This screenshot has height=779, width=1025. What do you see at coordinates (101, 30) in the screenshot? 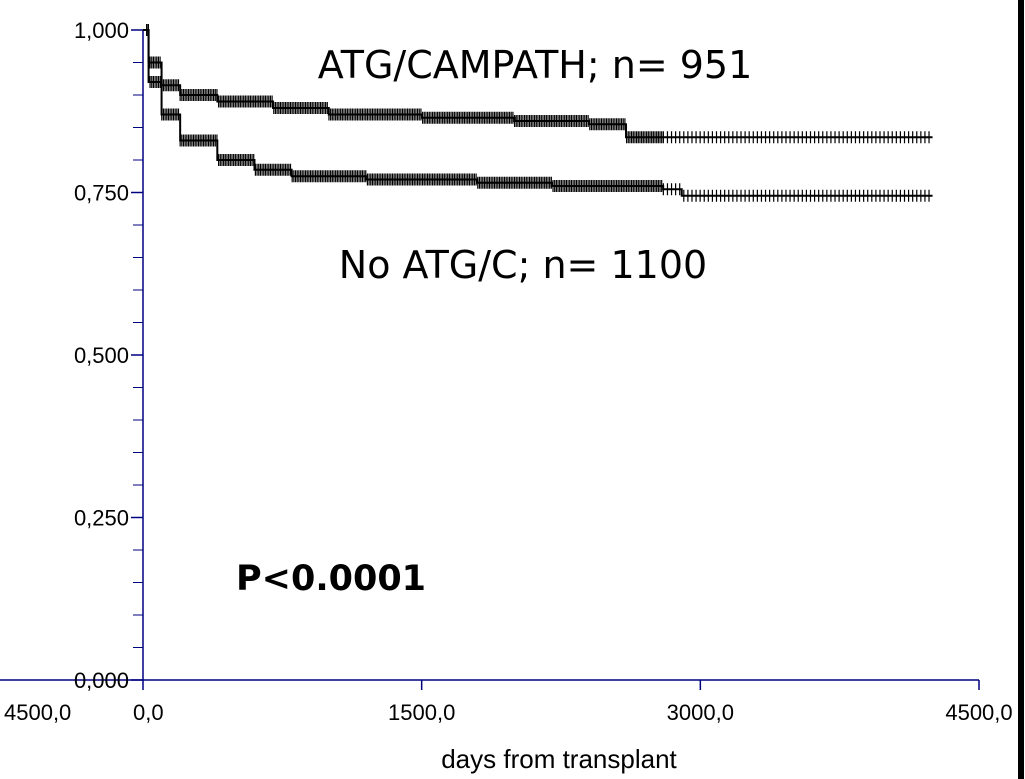
I see `y-tick-label: 1,000` at bounding box center [101, 30].